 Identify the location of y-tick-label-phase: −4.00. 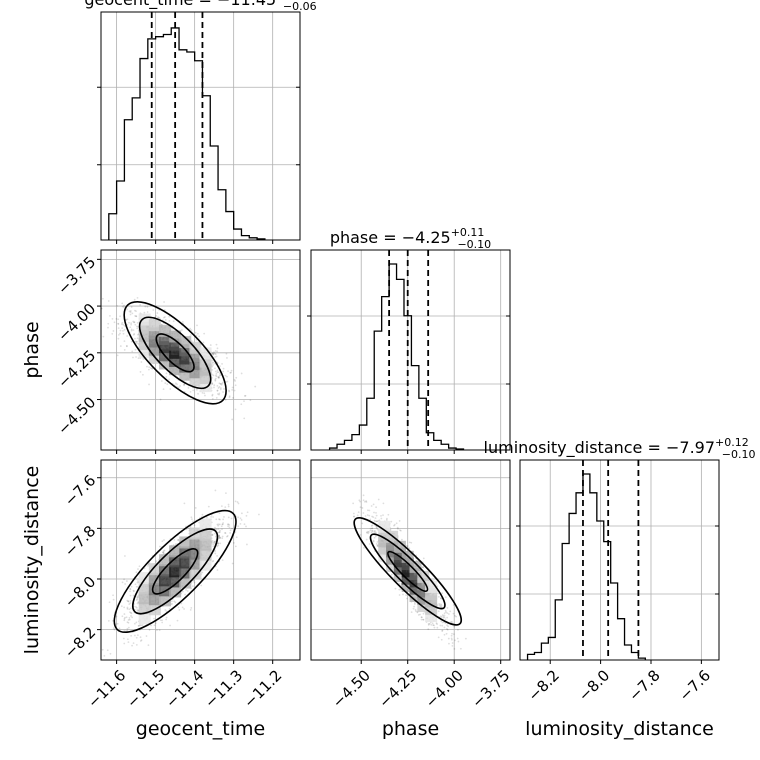
(76, 322).